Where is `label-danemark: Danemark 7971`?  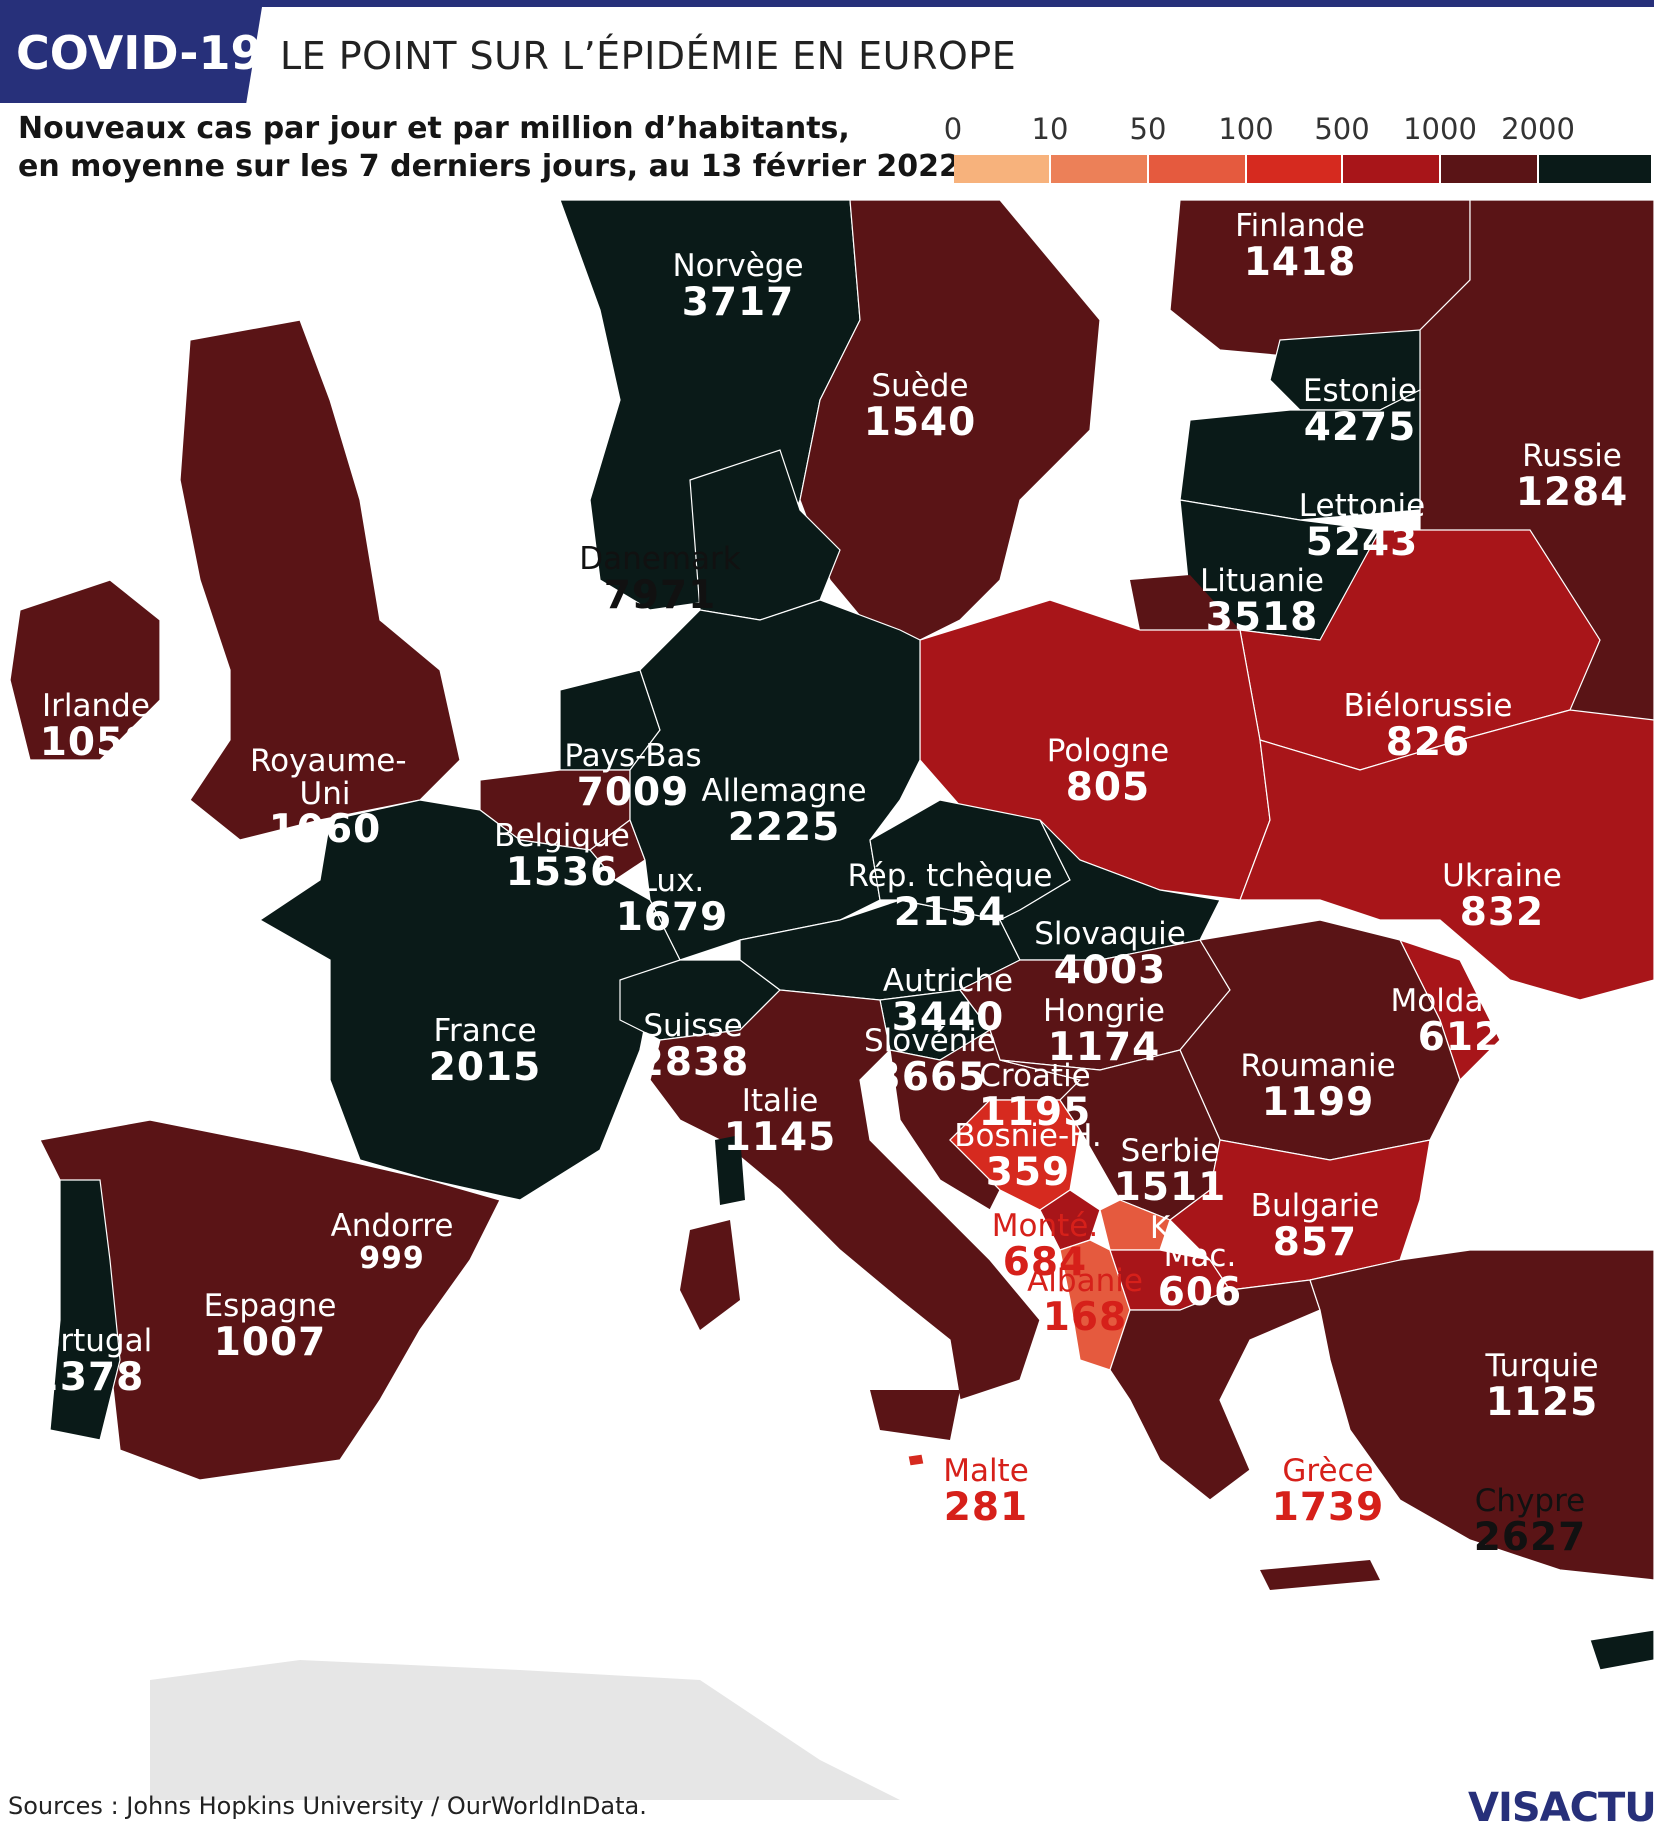 label-danemark: Danemark 7971 is located at coordinates (659, 579).